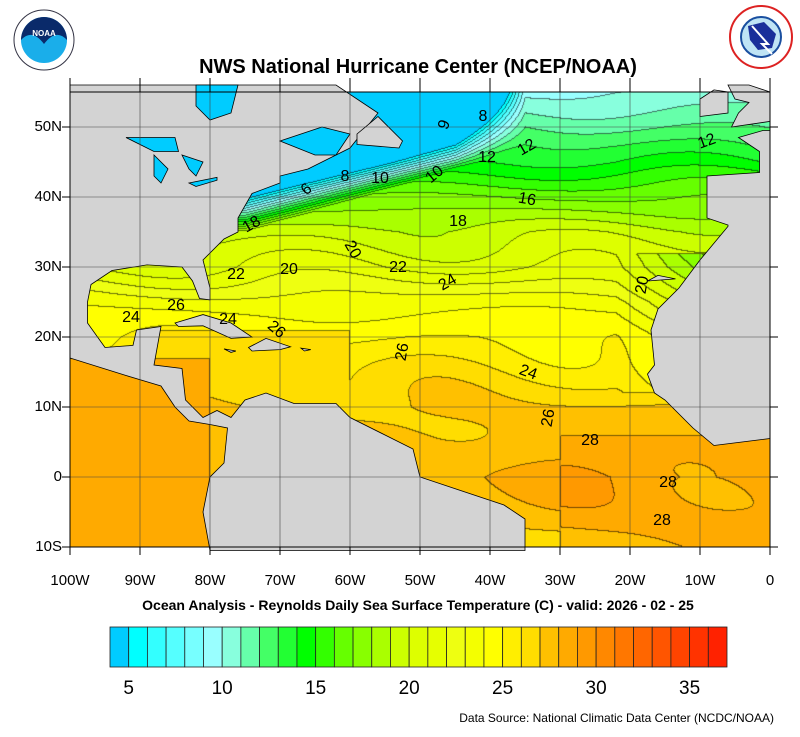 This screenshot has height=737, width=800. Describe the element at coordinates (487, 157) in the screenshot. I see `contour-label: 12` at that location.